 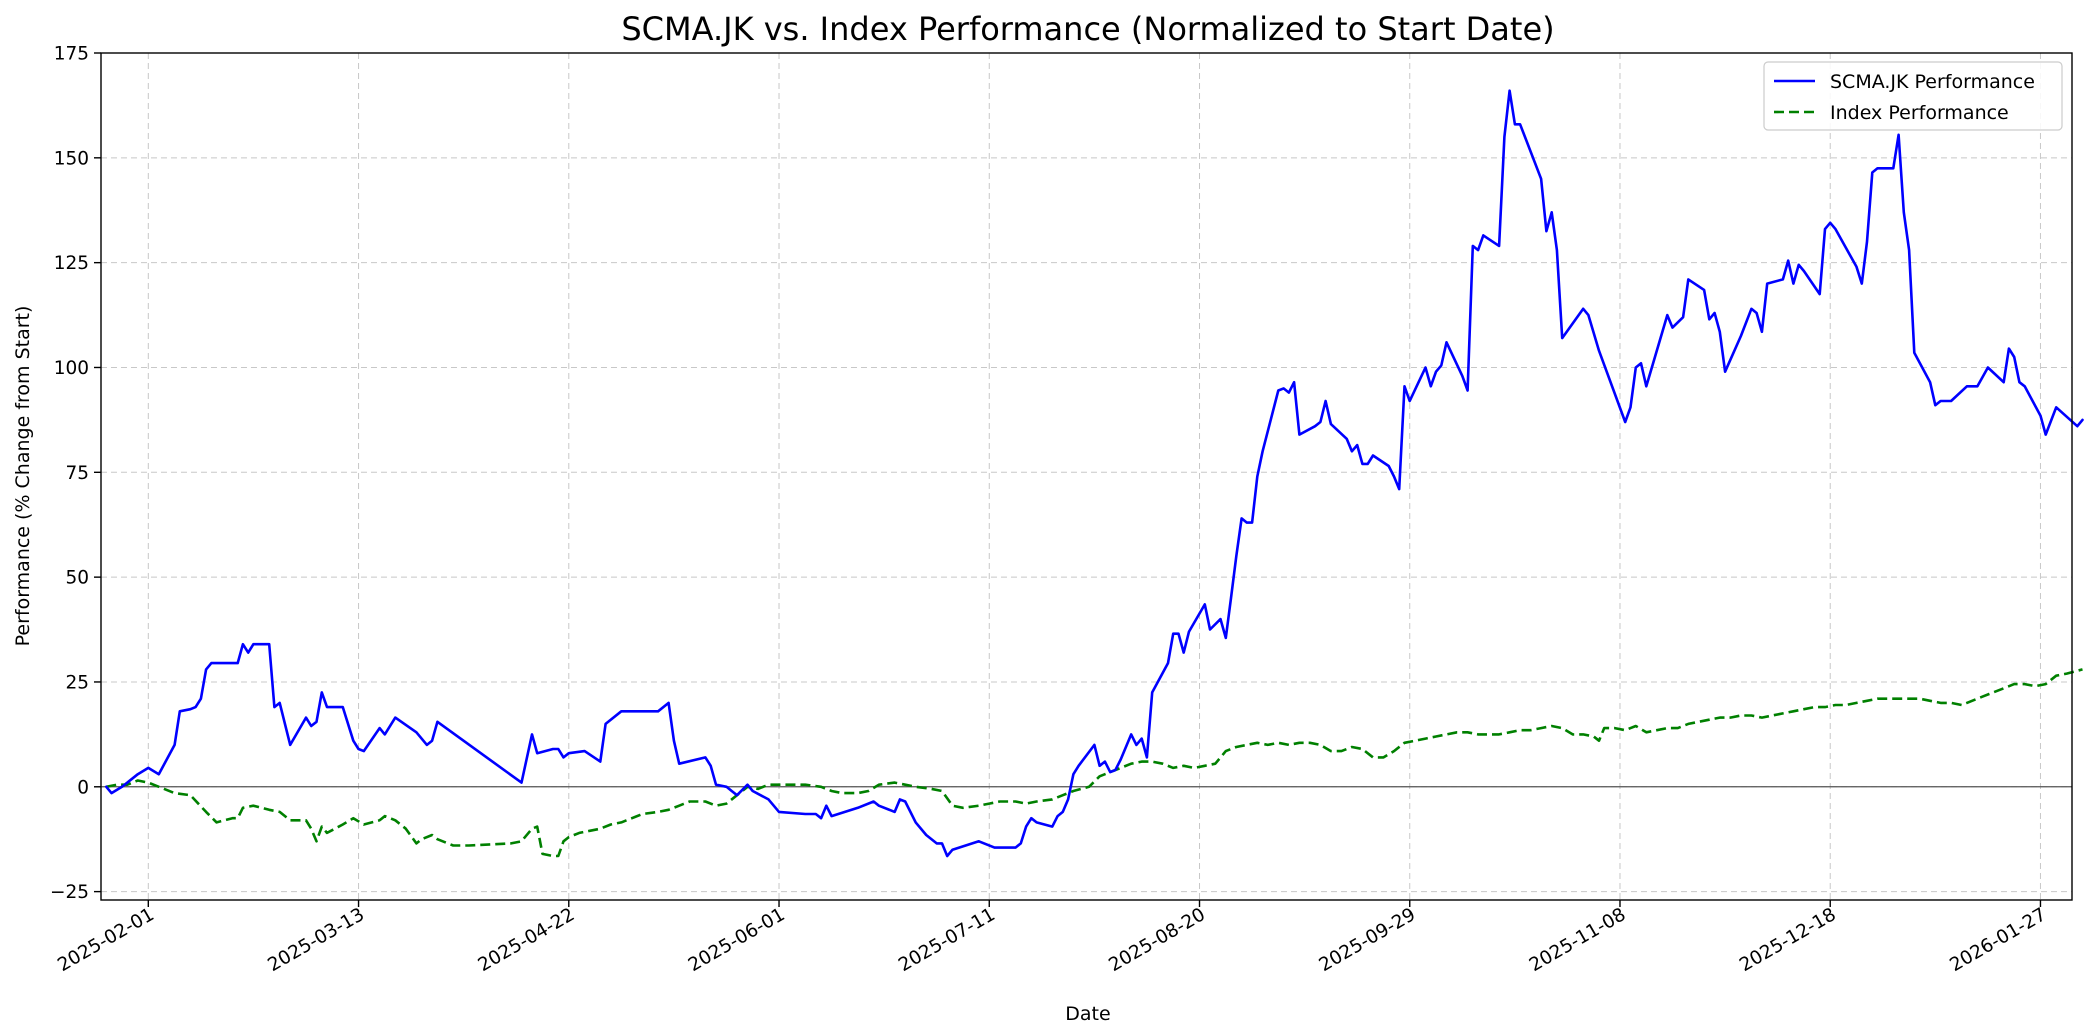 I want to click on y-tick-label: 75, so click(x=77, y=473).